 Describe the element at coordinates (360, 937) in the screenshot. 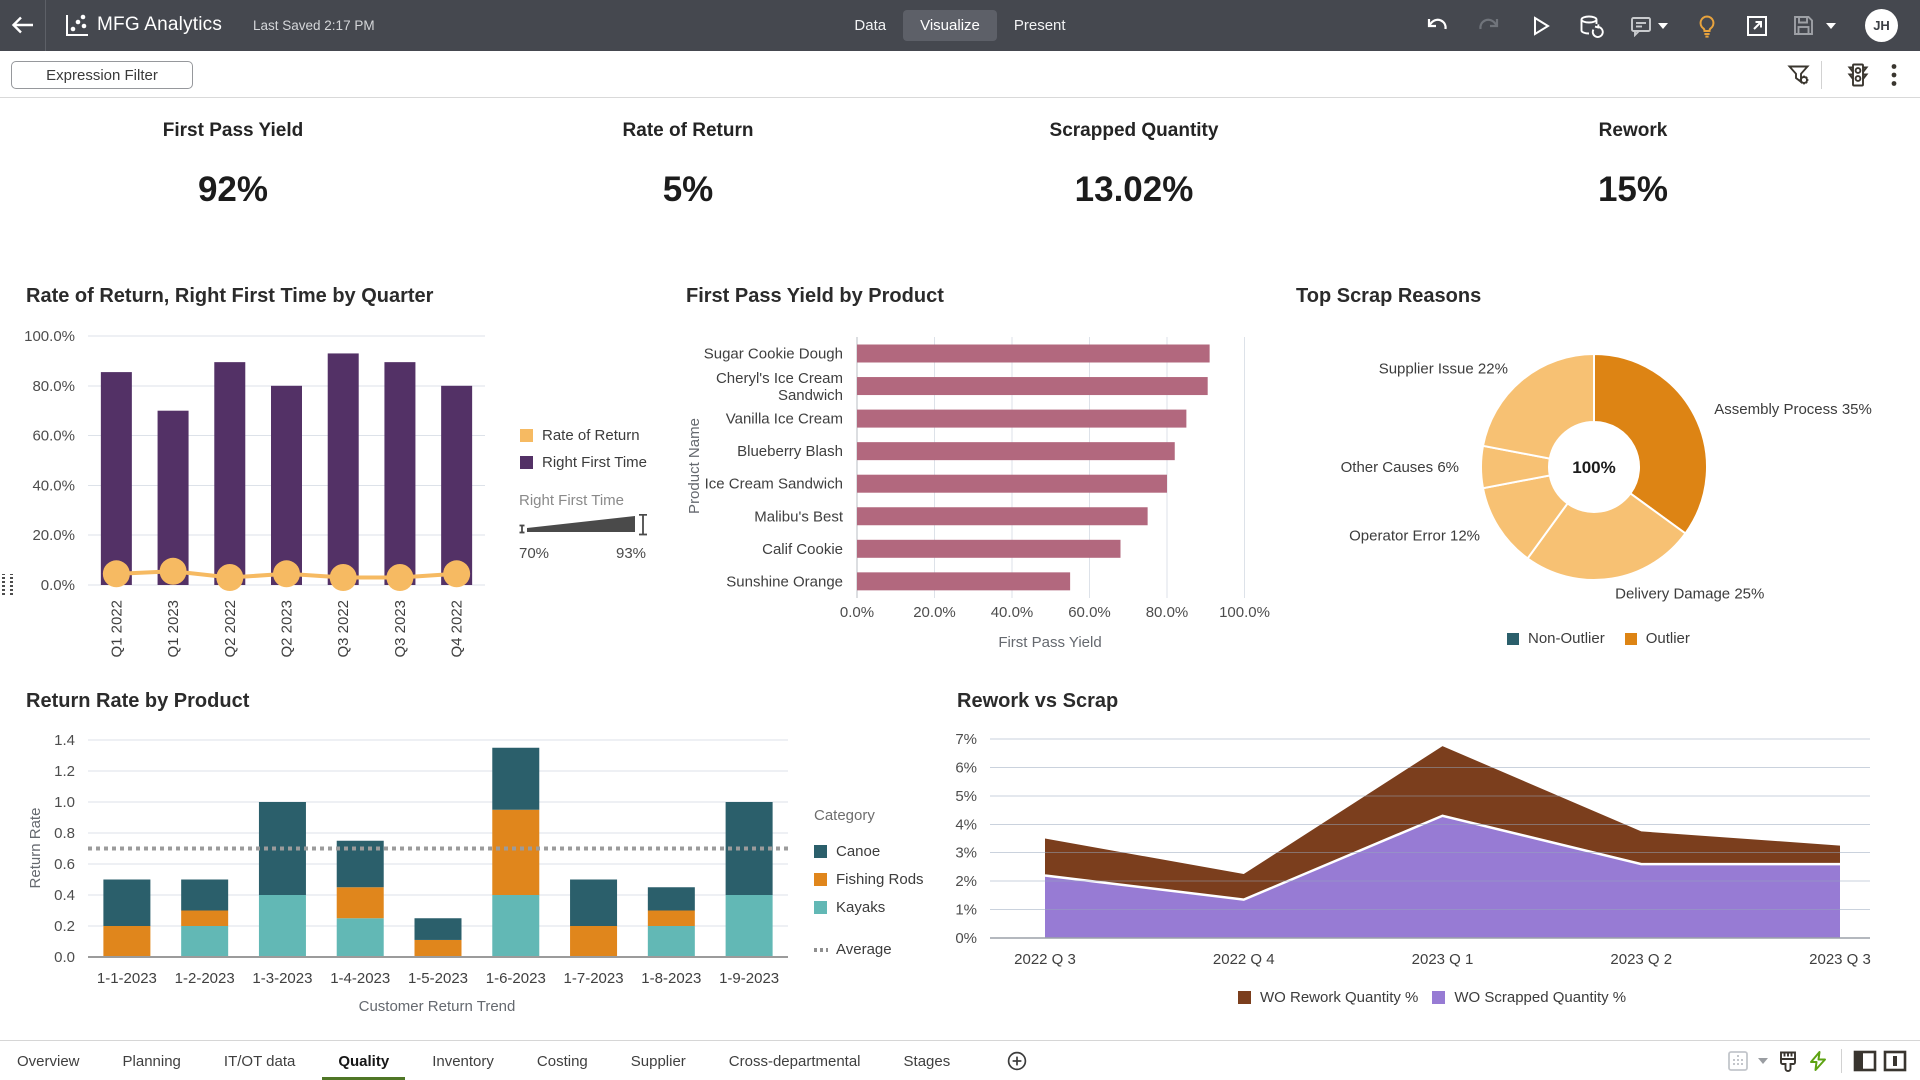

I see `stack-kayaks-1-4-2023` at that location.